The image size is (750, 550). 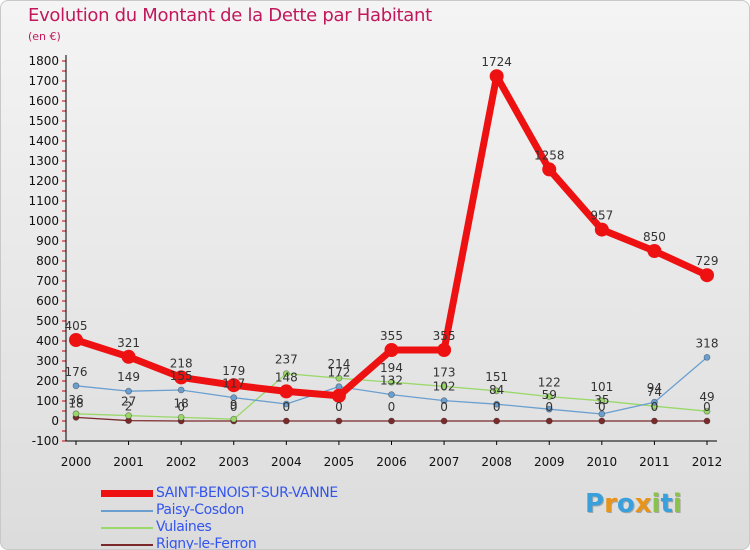 I want to click on logo-letter: o, so click(x=625, y=504).